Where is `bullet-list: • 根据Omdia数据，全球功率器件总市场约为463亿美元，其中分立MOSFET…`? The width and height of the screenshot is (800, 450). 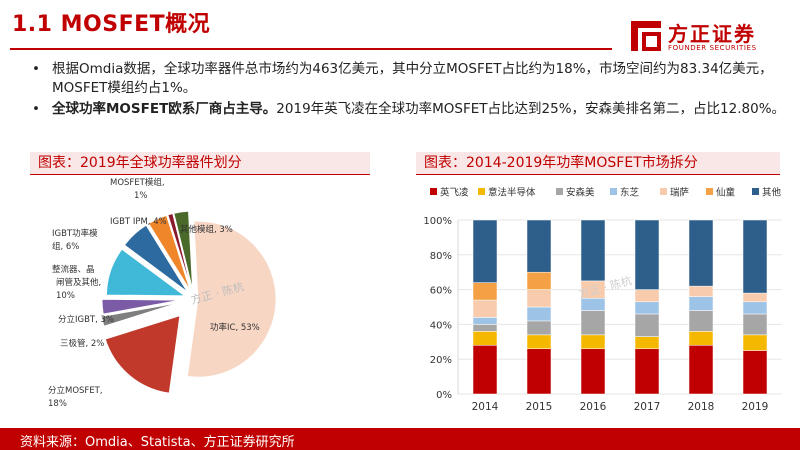
bullet-list: • 根据Omdia数据，全球功率器件总市场约为463亿美元，其中分立MOSFET… is located at coordinates (408, 90).